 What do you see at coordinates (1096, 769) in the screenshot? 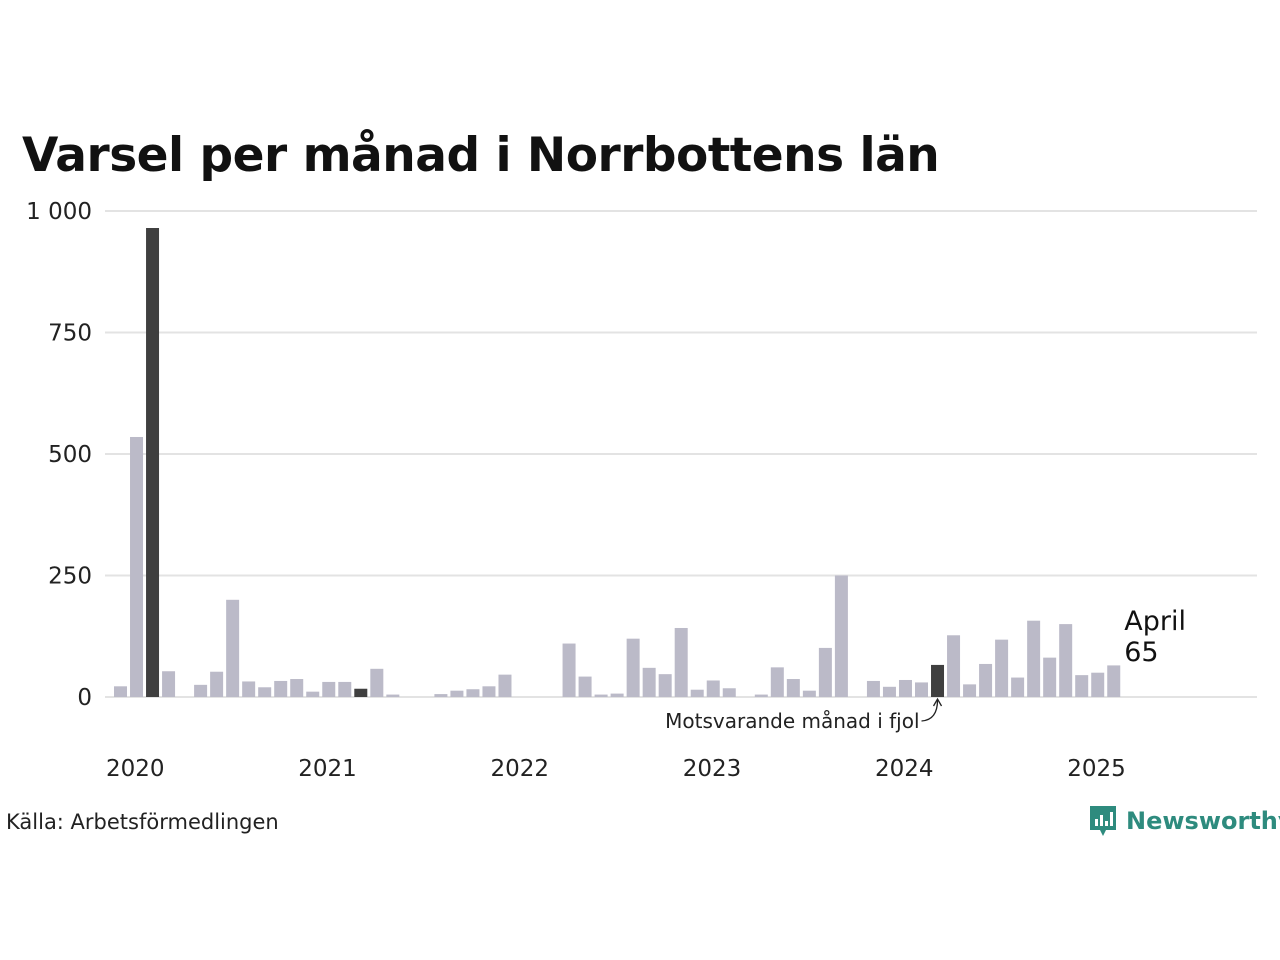
I see `x-tick-label: 2025` at bounding box center [1096, 769].